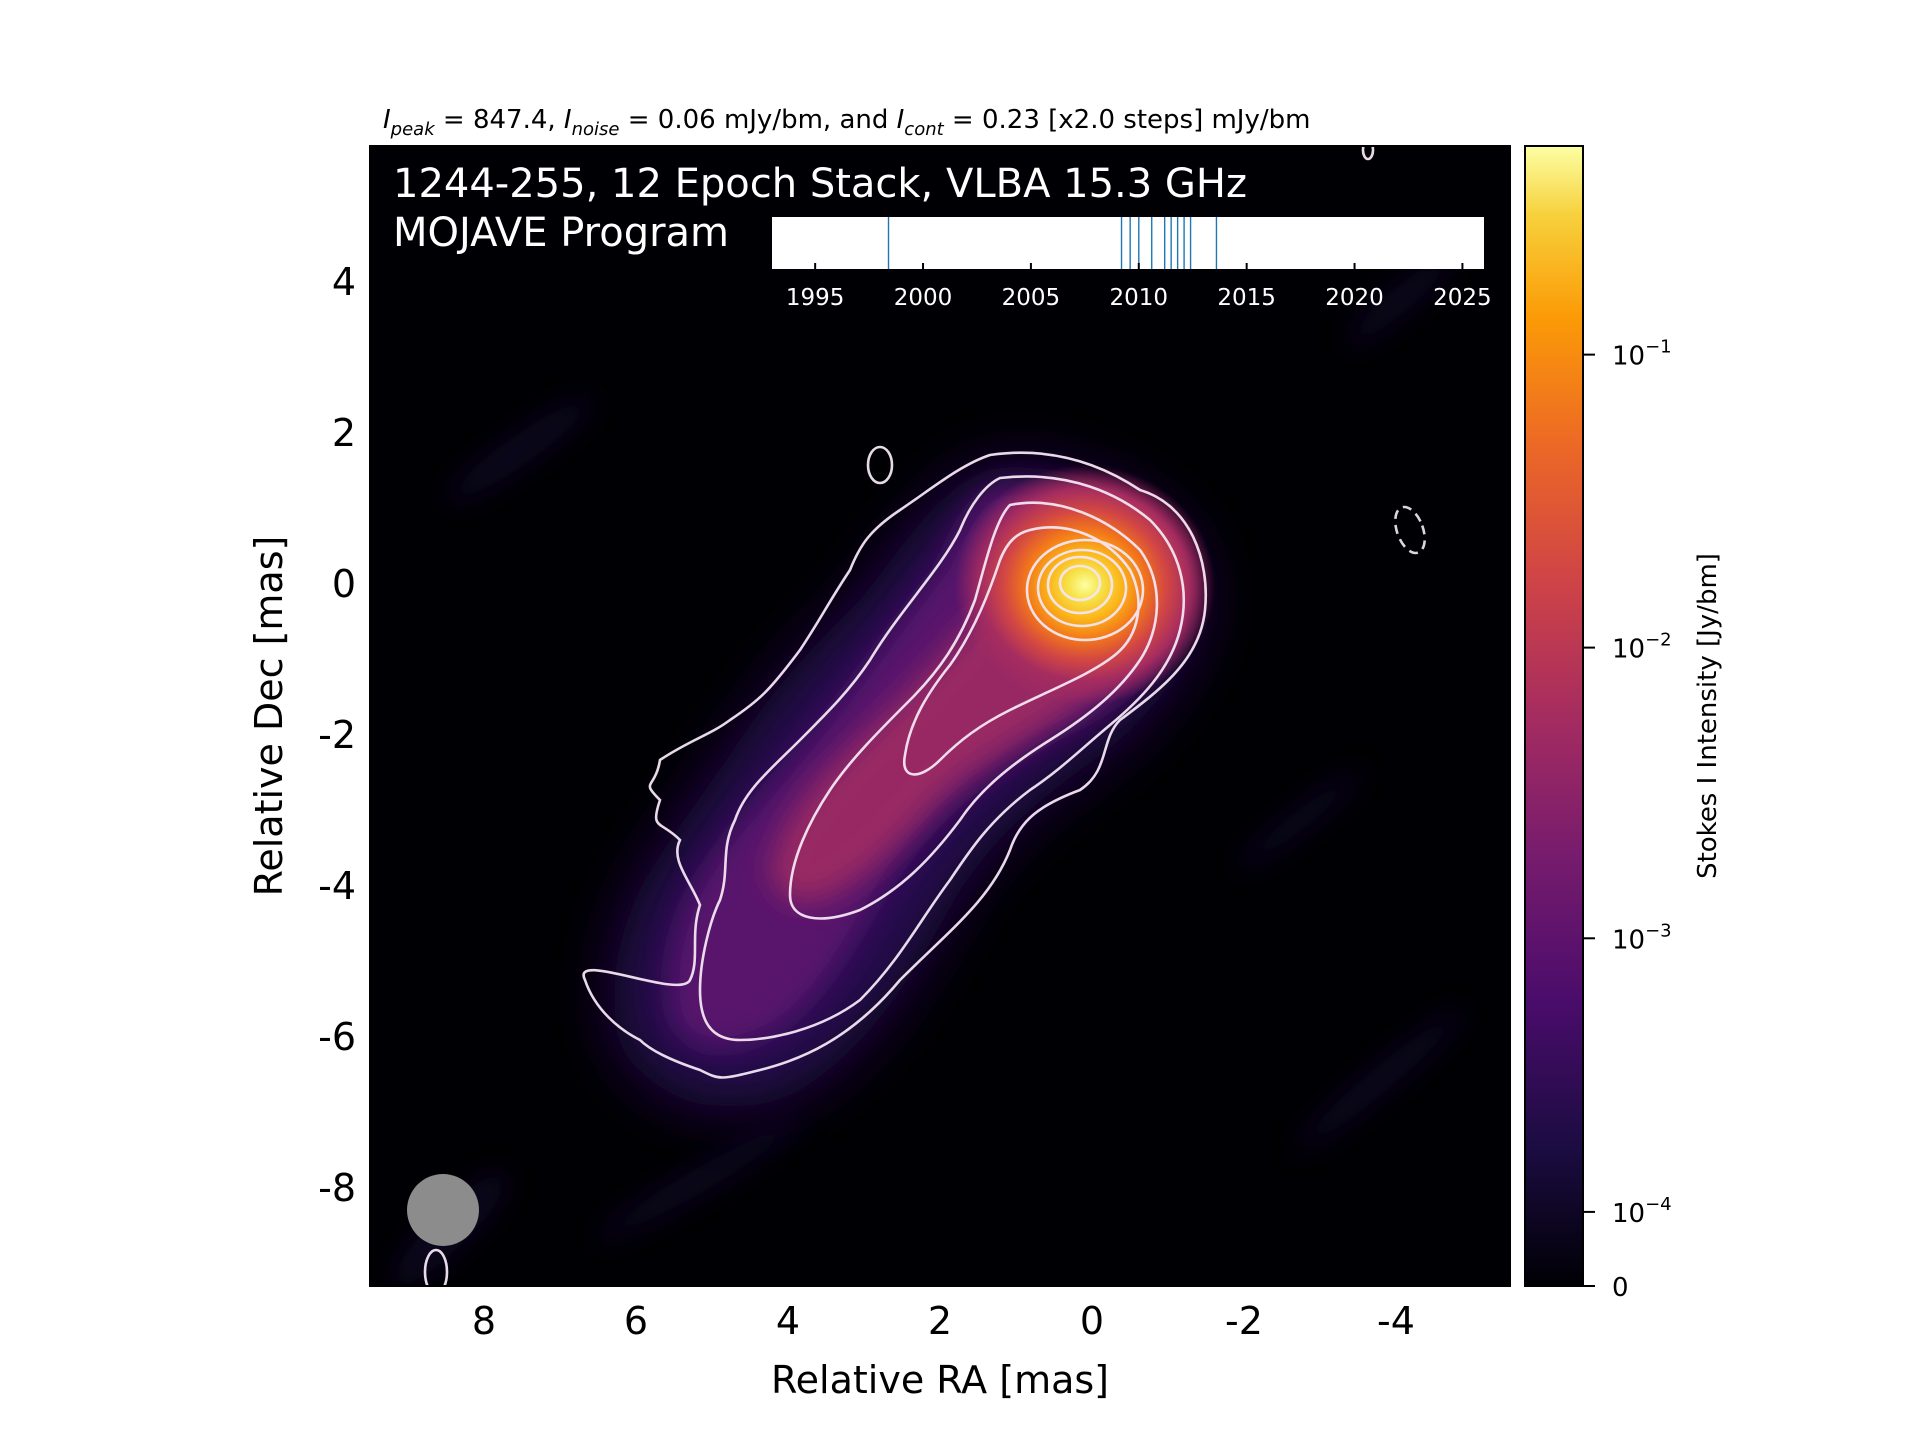  Describe the element at coordinates (443, 1210) in the screenshot. I see `beam-ellipse` at that location.